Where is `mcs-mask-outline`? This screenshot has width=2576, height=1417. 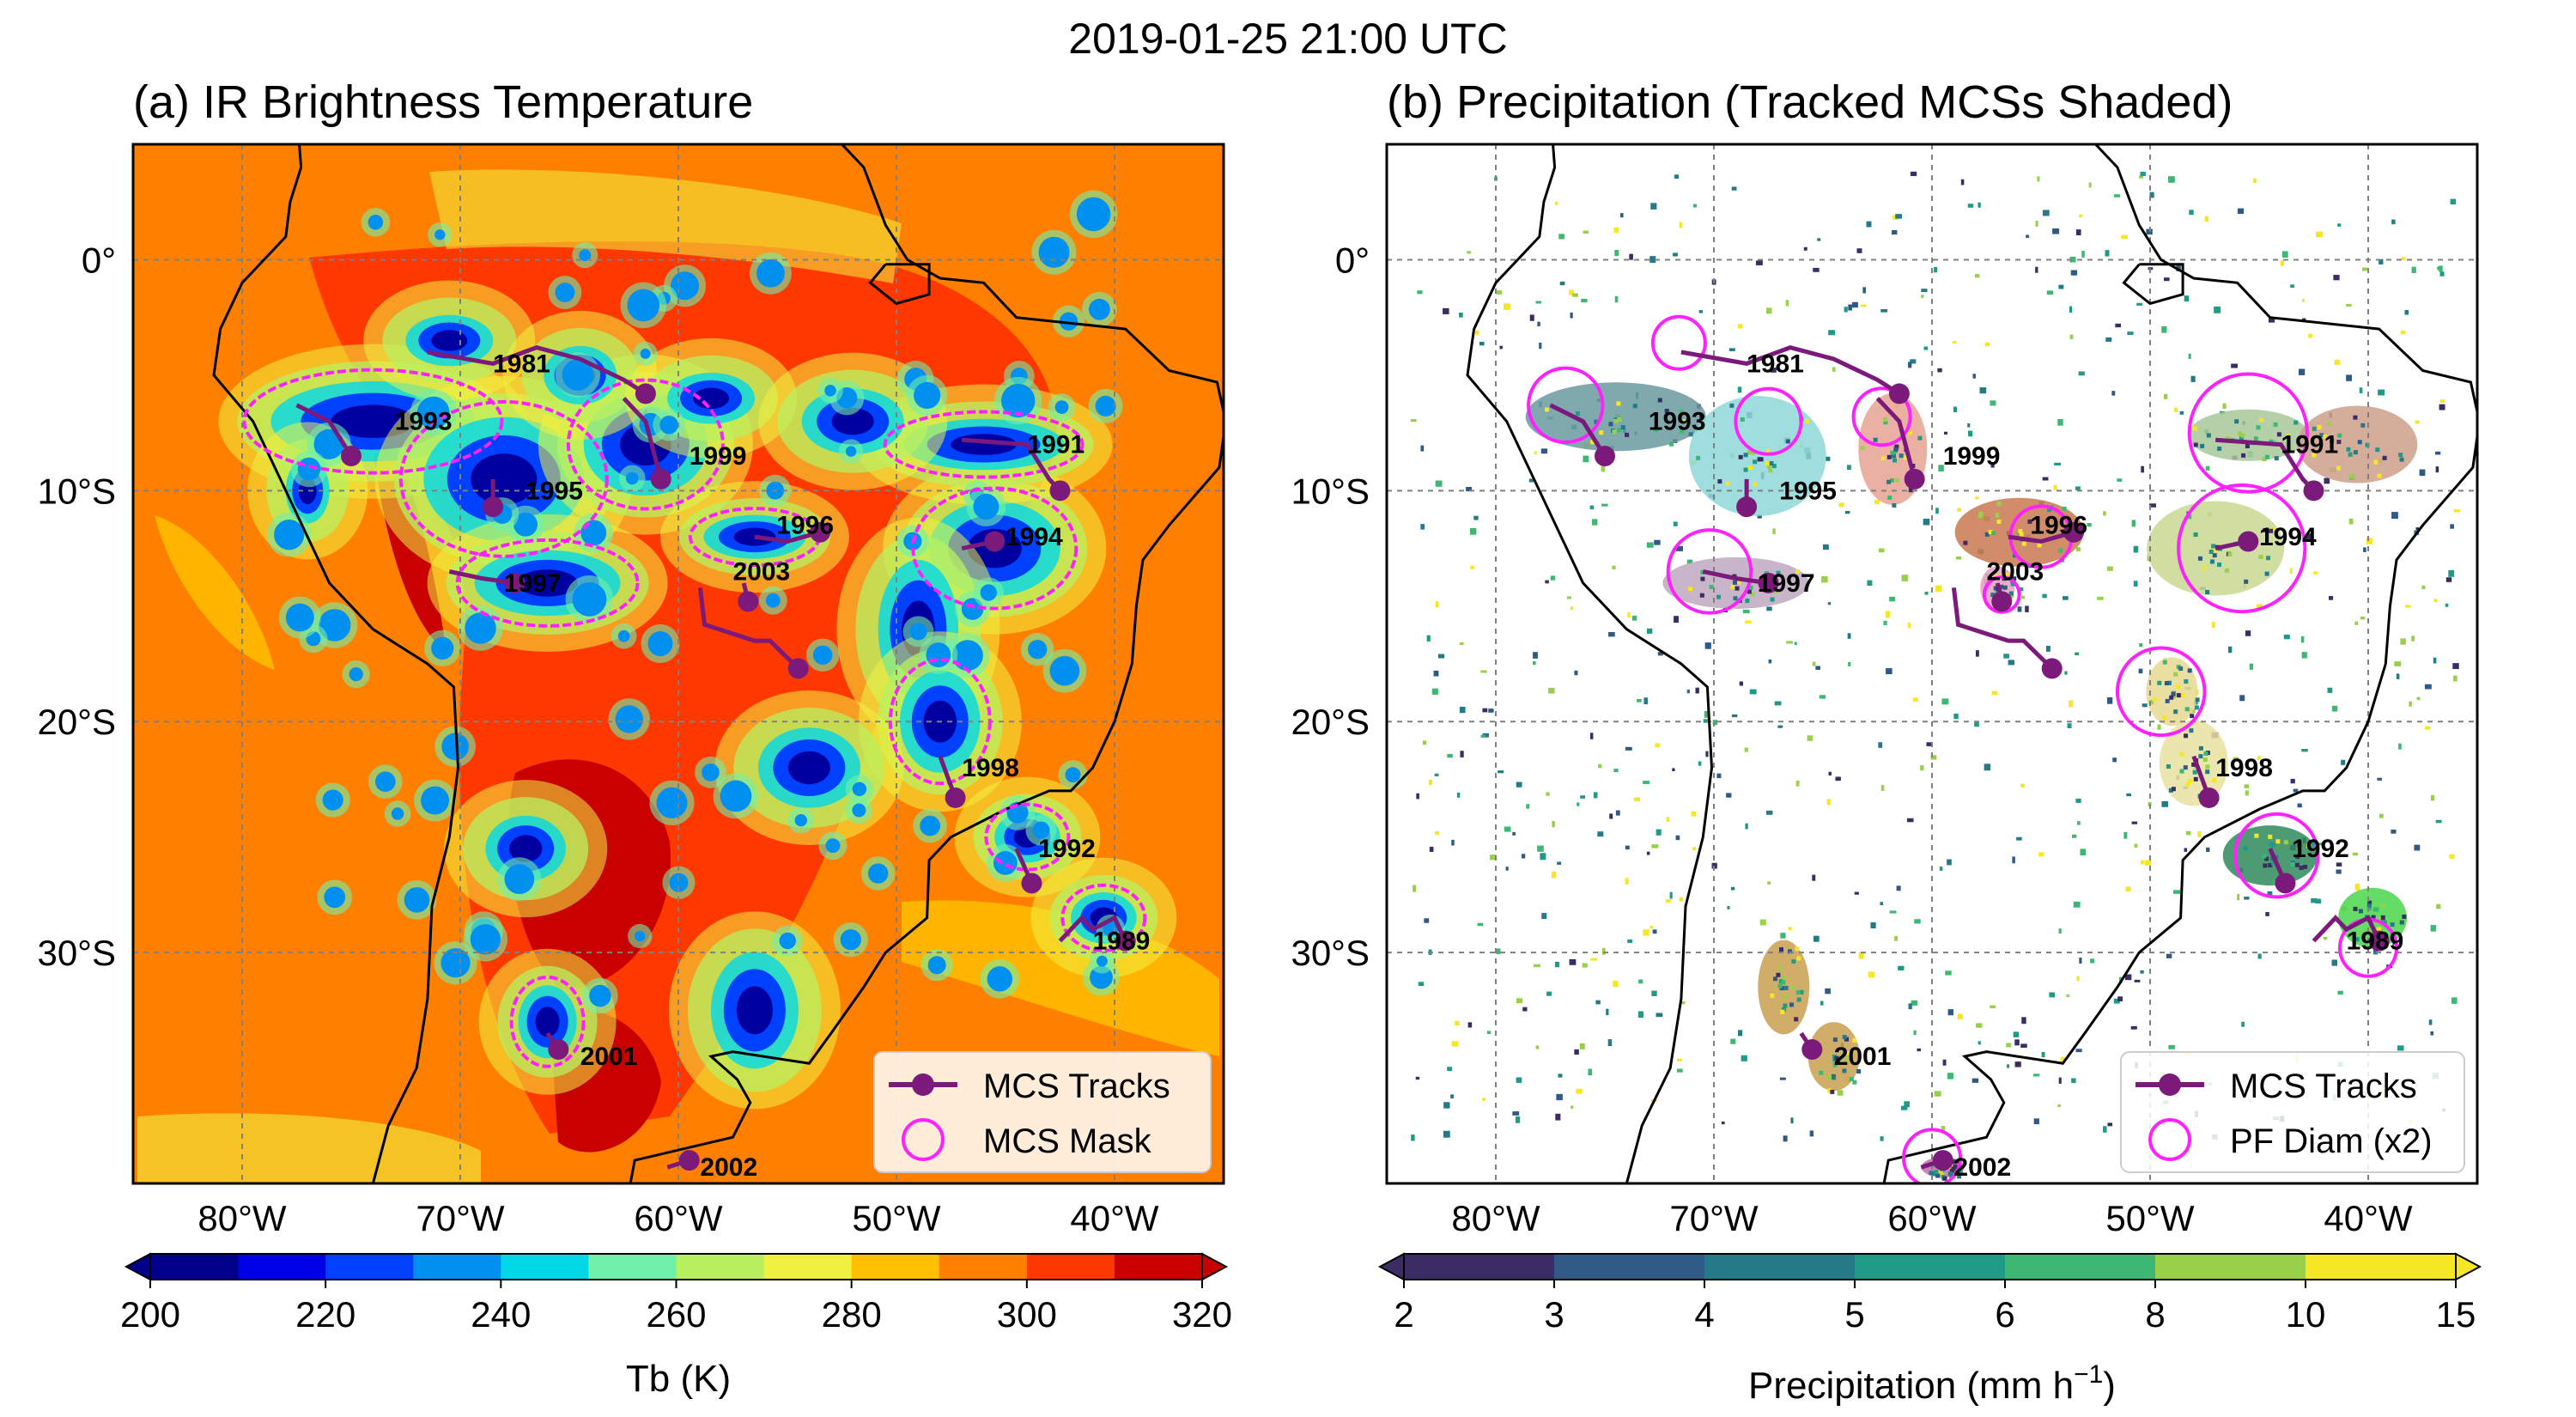 mcs-mask-outline is located at coordinates (1103, 917).